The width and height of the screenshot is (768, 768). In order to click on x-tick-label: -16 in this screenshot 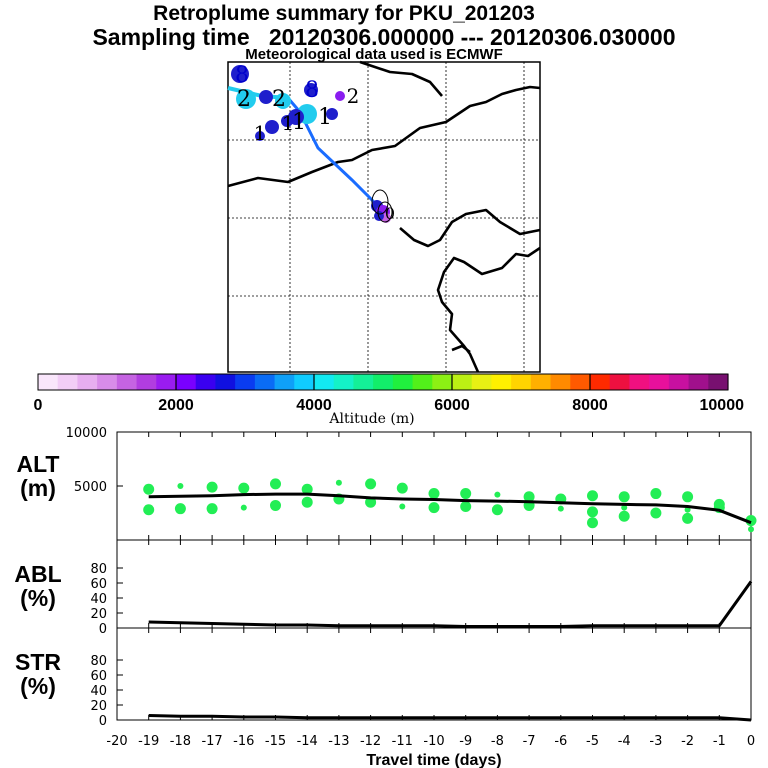, I will do `click(243, 741)`.